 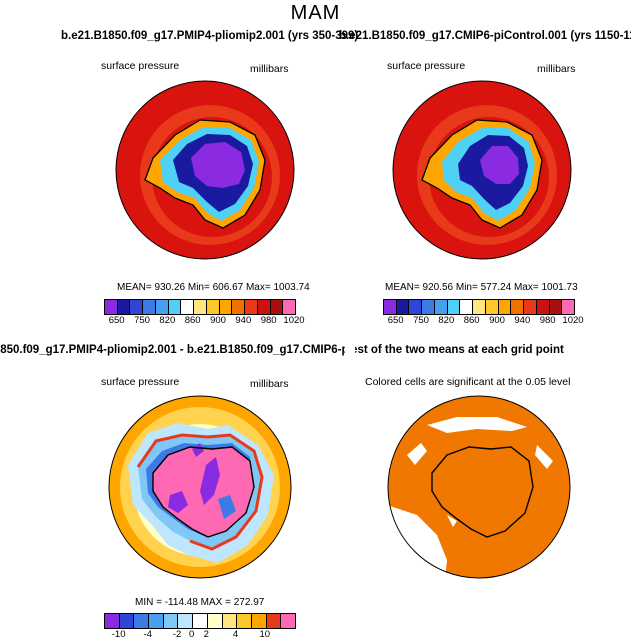 What do you see at coordinates (148, 634) in the screenshot?
I see `colorbar-tick-label: -4` at bounding box center [148, 634].